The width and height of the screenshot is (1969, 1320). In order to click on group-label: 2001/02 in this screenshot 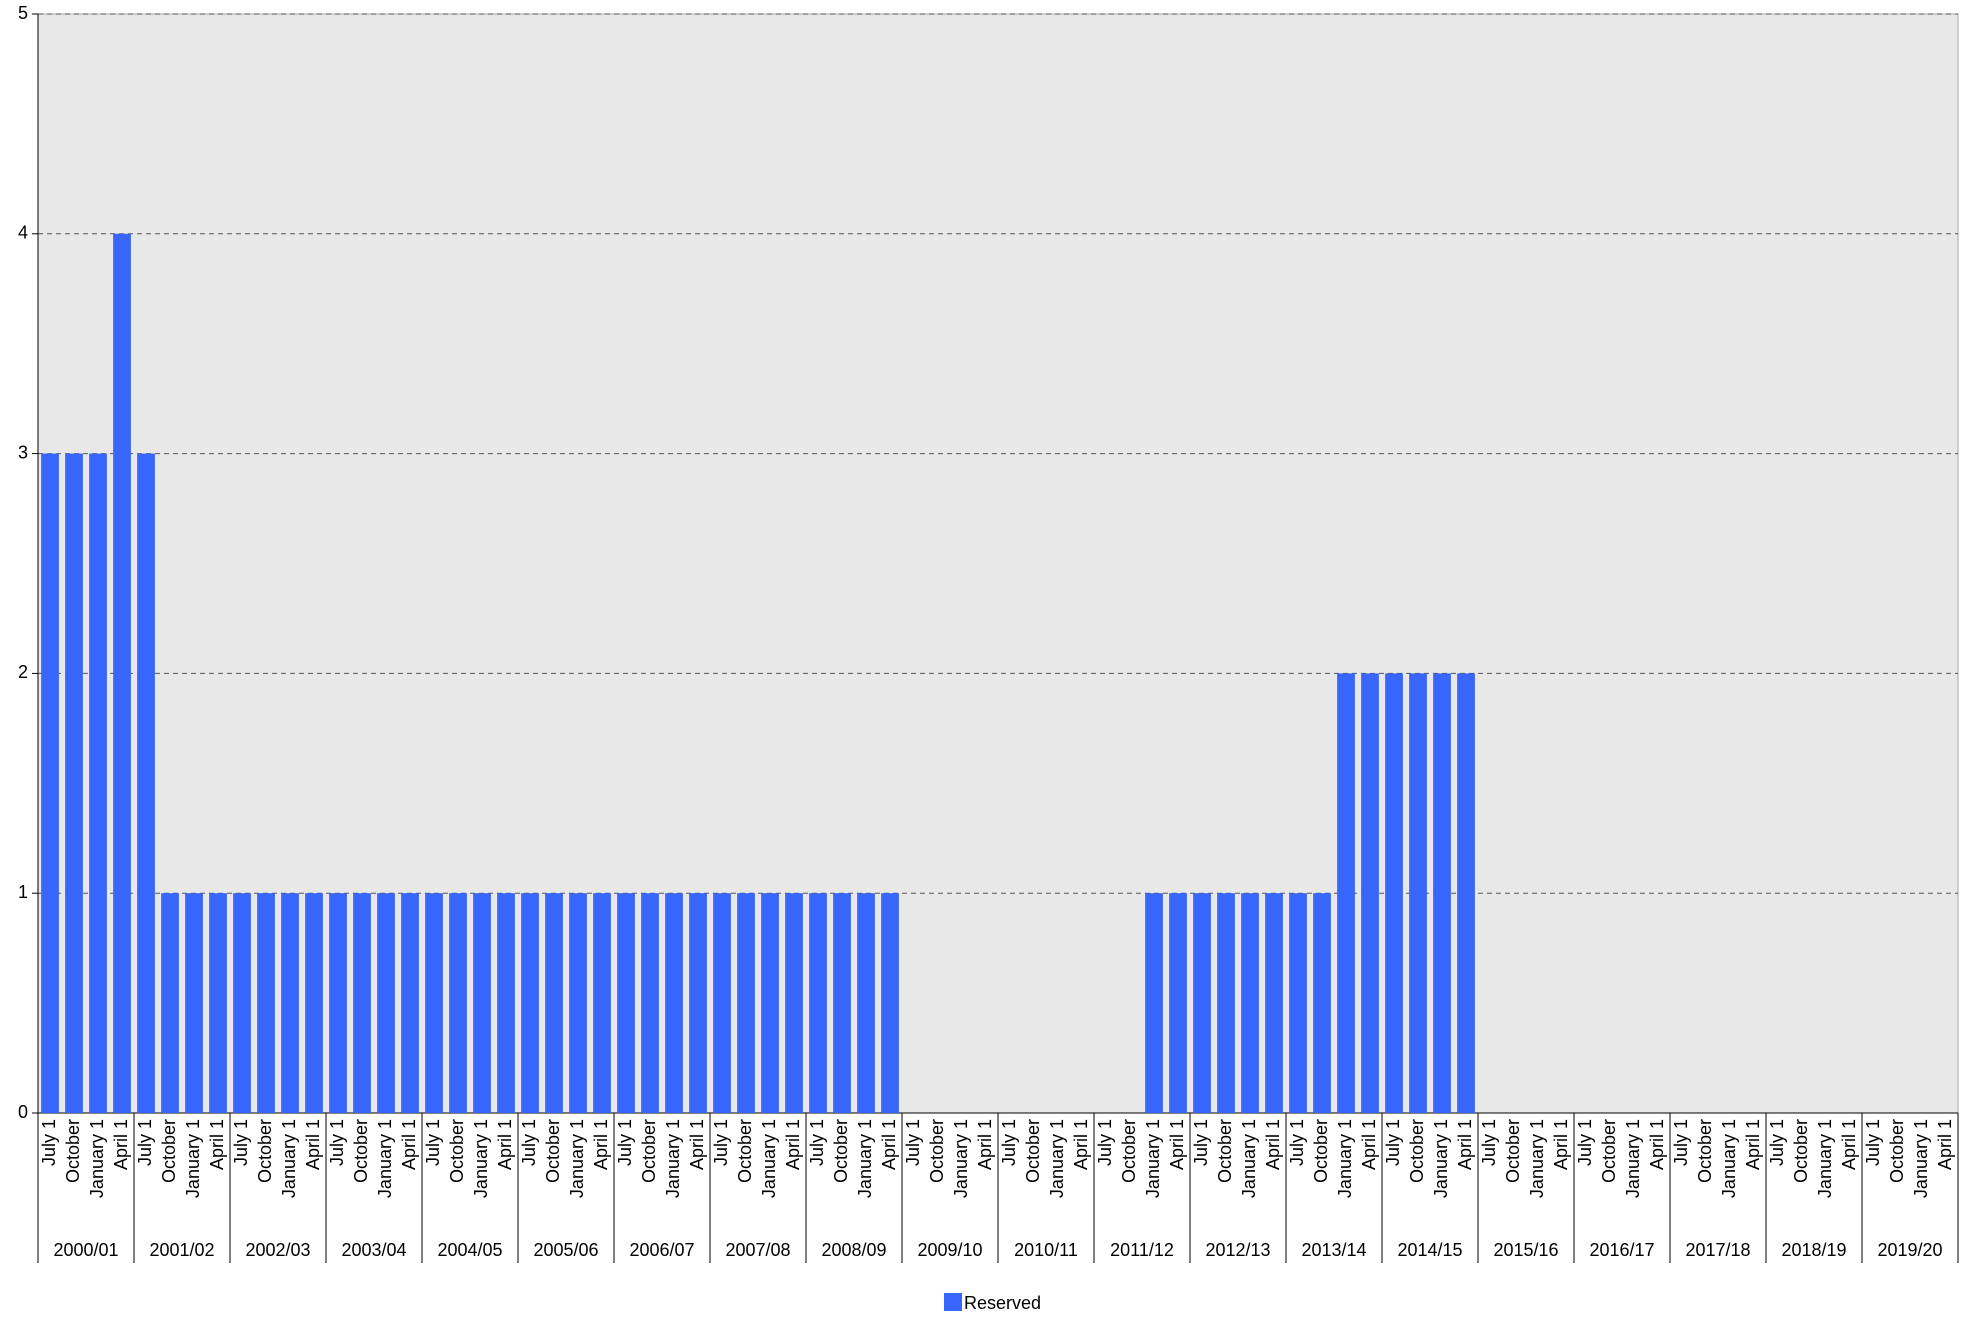, I will do `click(181, 1250)`.